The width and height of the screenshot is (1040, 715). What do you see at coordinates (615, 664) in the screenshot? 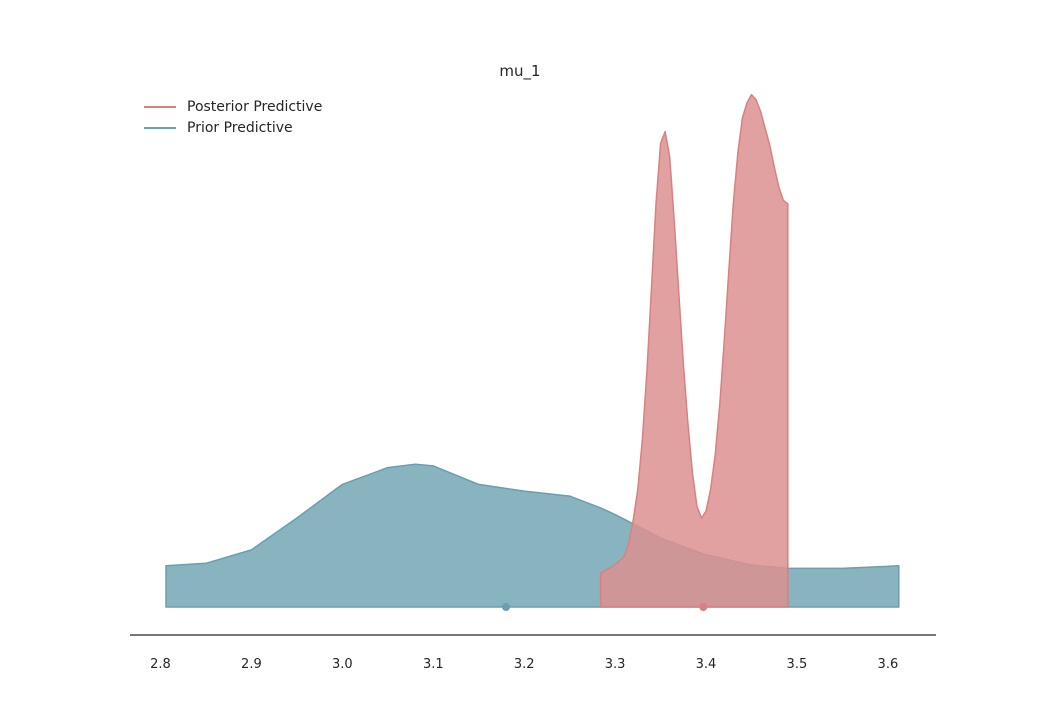
I see `x-tick-label: 3.3` at bounding box center [615, 664].